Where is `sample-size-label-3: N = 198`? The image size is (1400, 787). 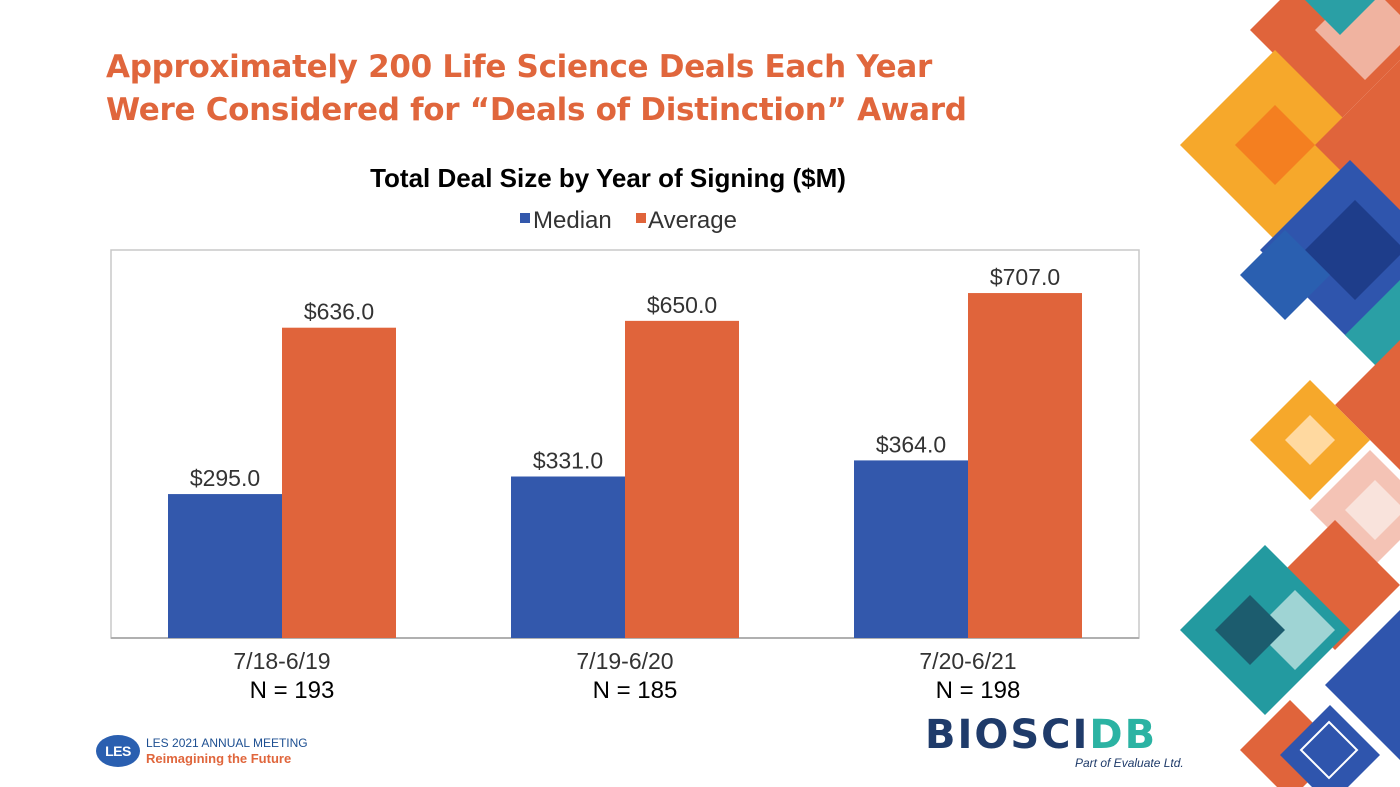
sample-size-label-3: N = 198 is located at coordinates (978, 690).